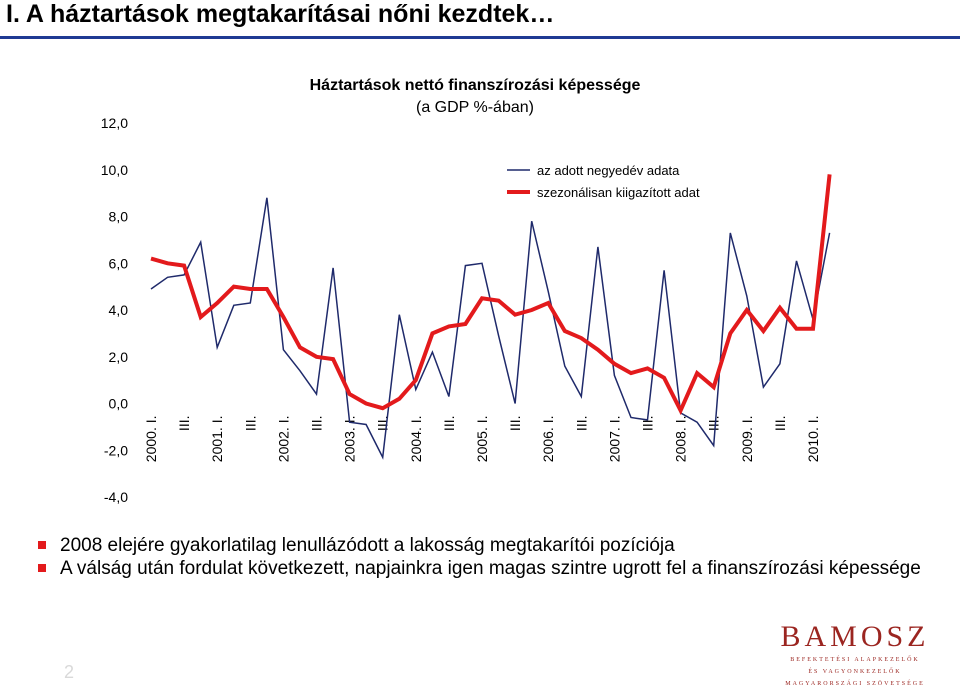 This screenshot has width=960, height=692. Describe the element at coordinates (416, 439) in the screenshot. I see `x-tick-label: 2004. I.` at that location.